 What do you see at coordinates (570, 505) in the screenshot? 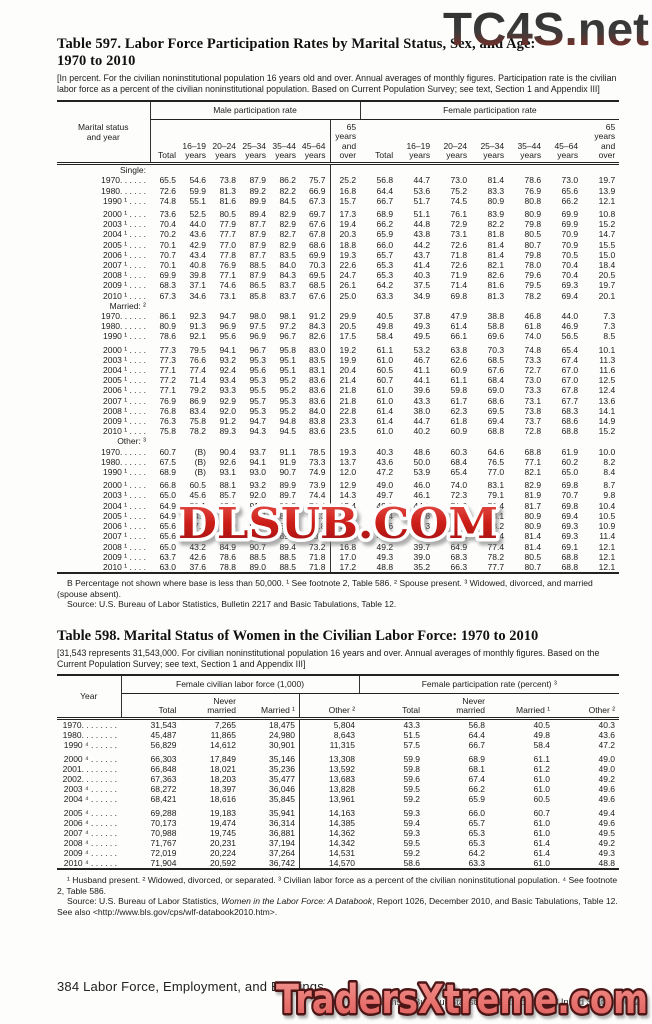
I see `table-cell: 69.8` at bounding box center [570, 505].